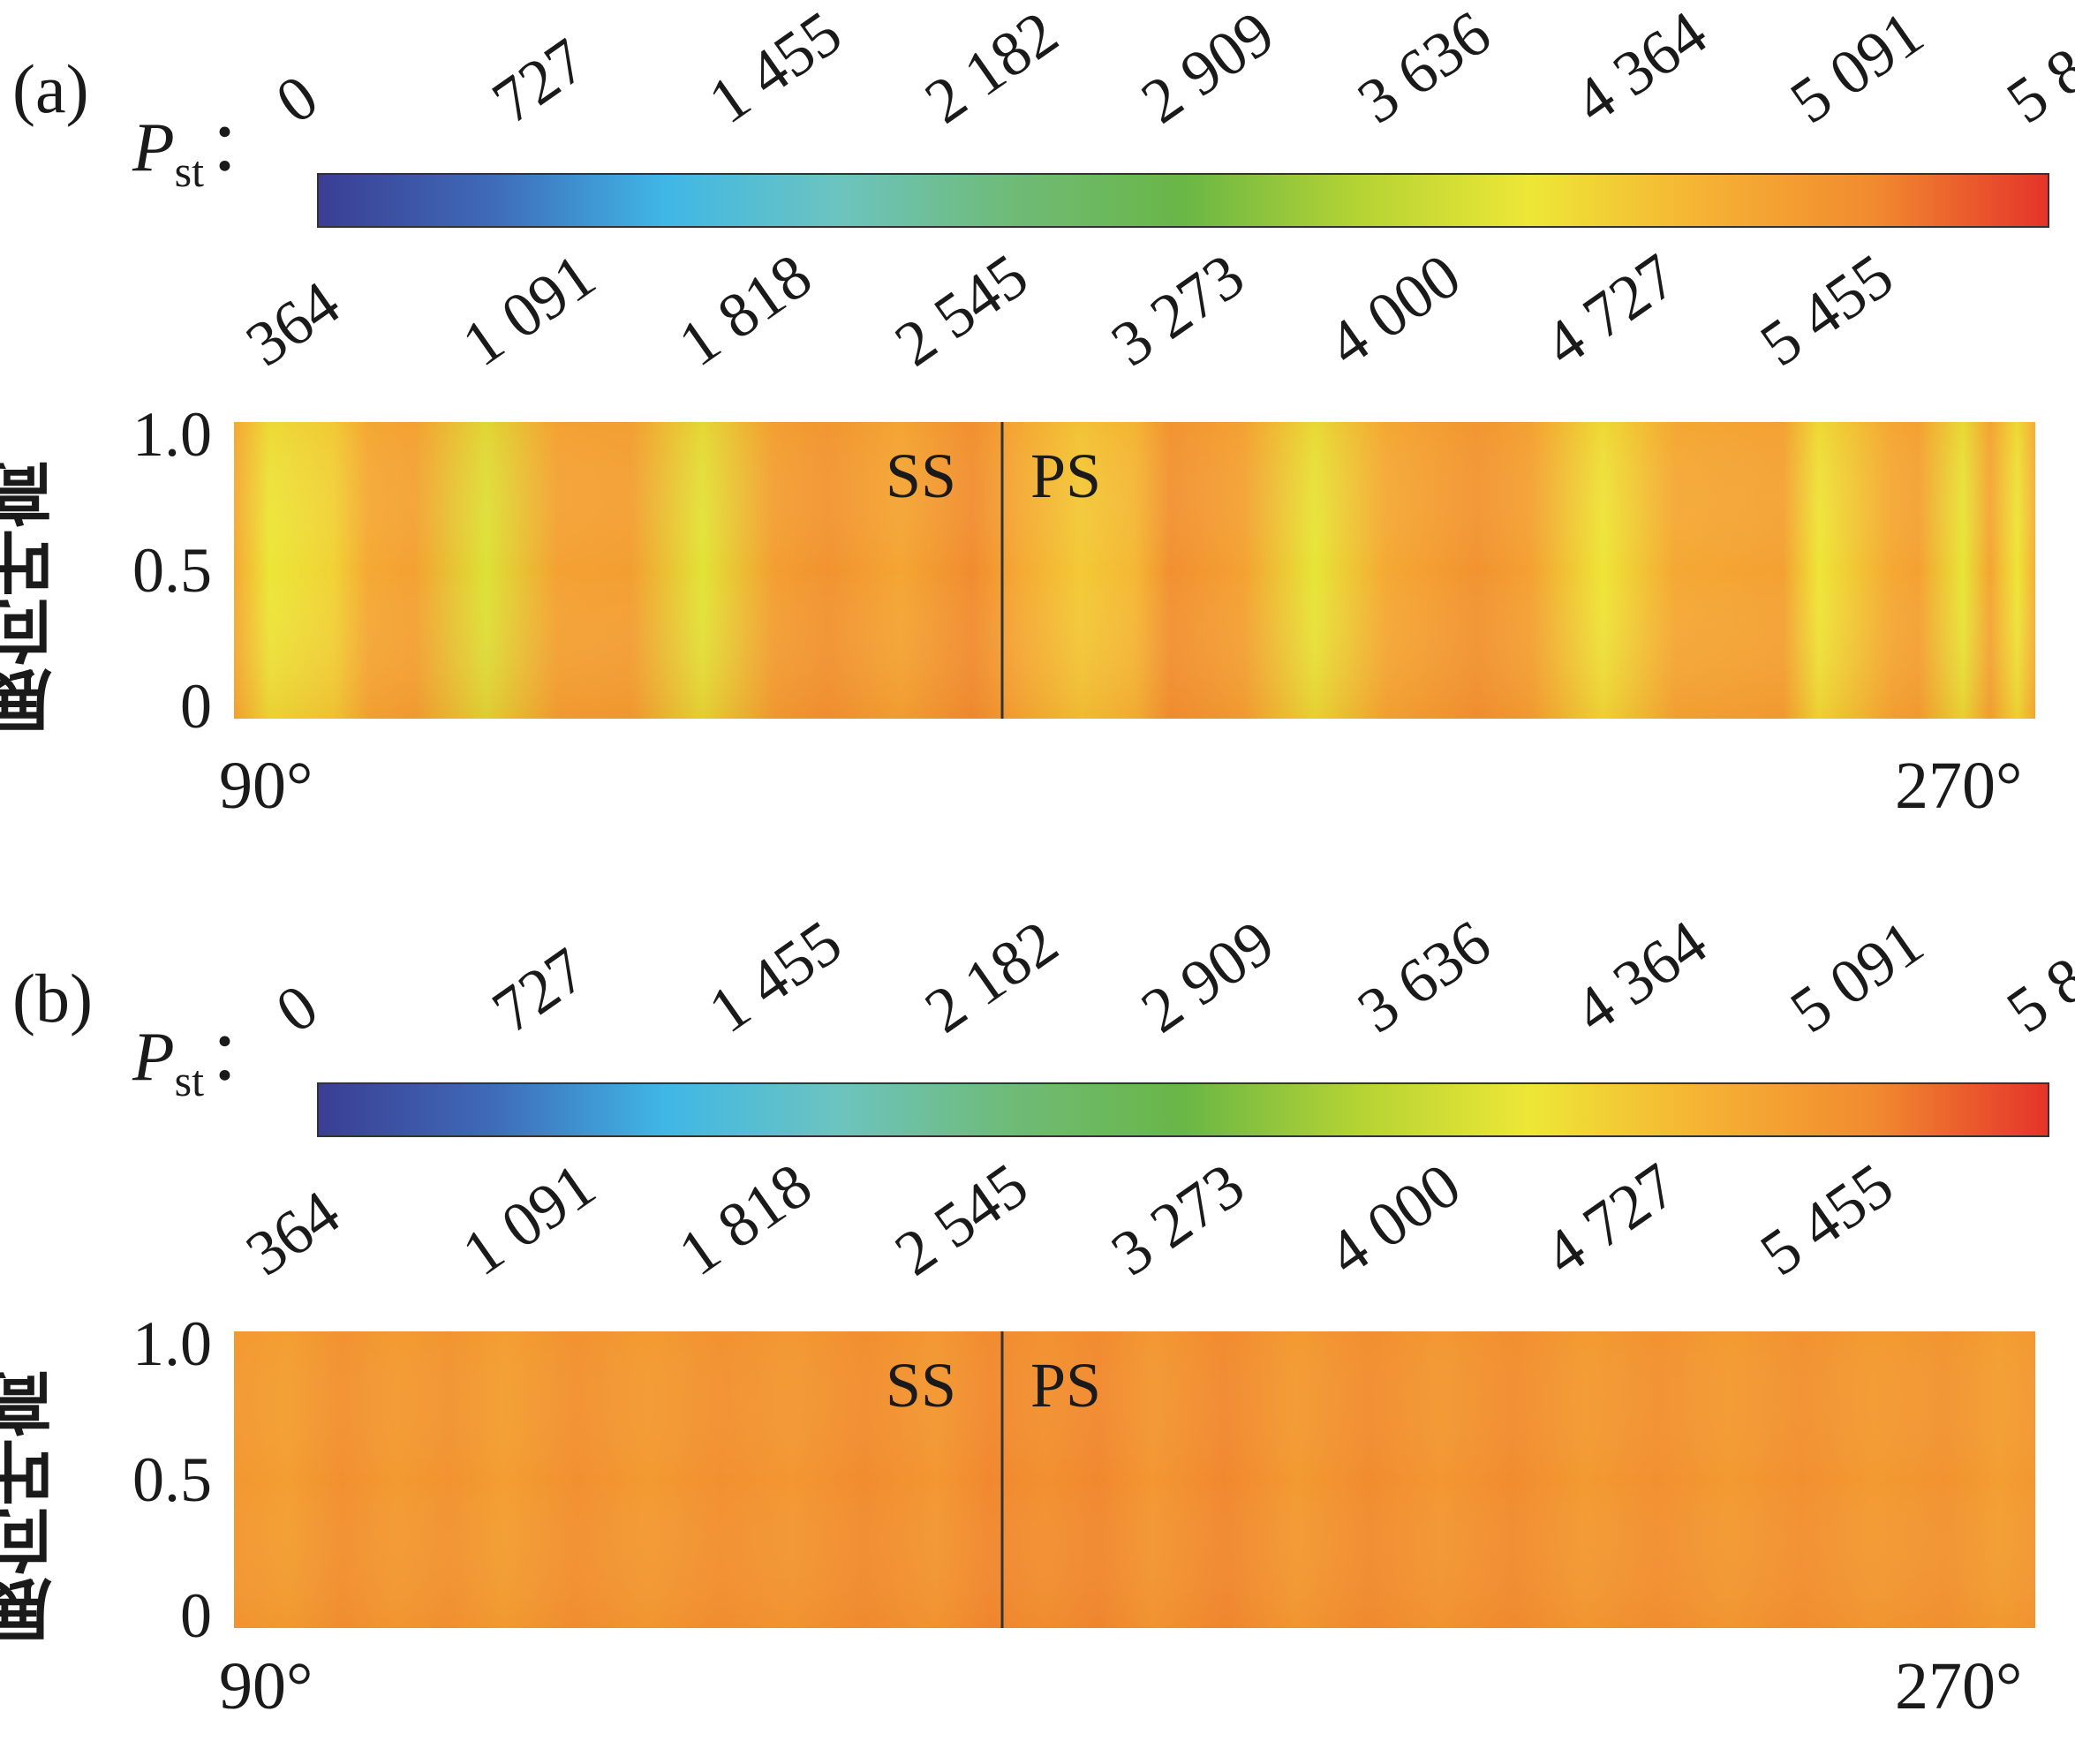 The image size is (2075, 1764). What do you see at coordinates (52, 998) in the screenshot?
I see `panel-label: (b)` at bounding box center [52, 998].